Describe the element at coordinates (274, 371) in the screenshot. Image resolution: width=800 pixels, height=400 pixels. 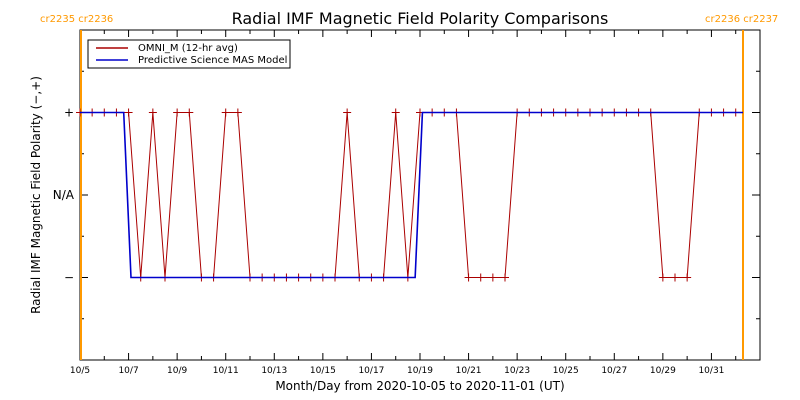
I see `x-tick-label: 10/13` at that location.